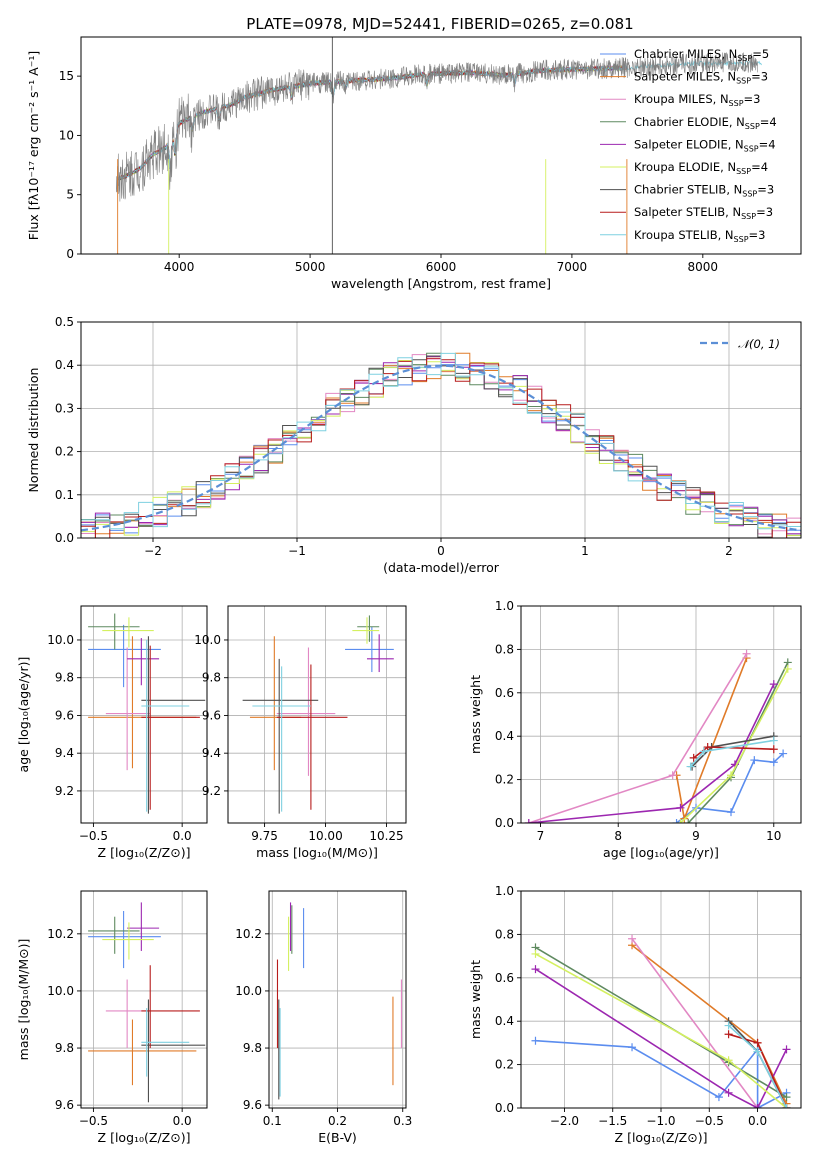  What do you see at coordinates (337, 1121) in the screenshot?
I see `x-tick-label: 0.2` at bounding box center [337, 1121].